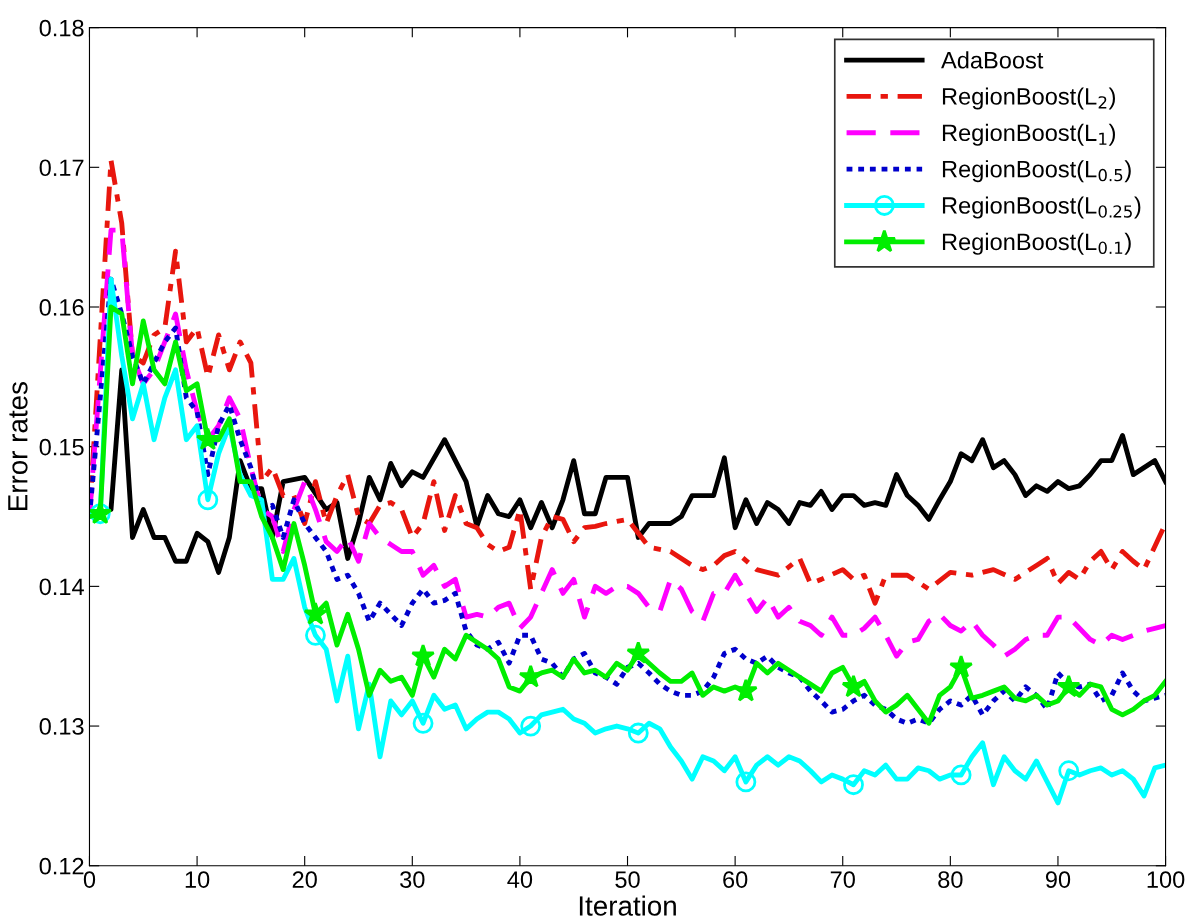 The width and height of the screenshot is (1193, 921). I want to click on x-tick-label: 80, so click(950, 879).